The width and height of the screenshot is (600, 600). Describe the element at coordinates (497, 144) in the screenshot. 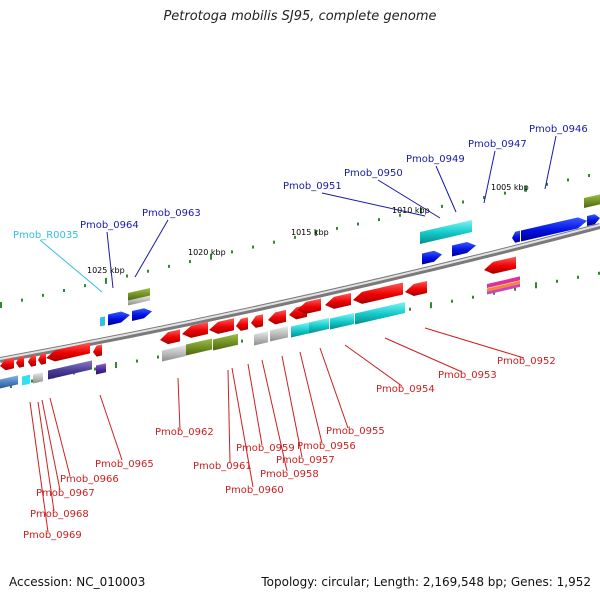

I see `gene-label: Pmob_0947` at that location.